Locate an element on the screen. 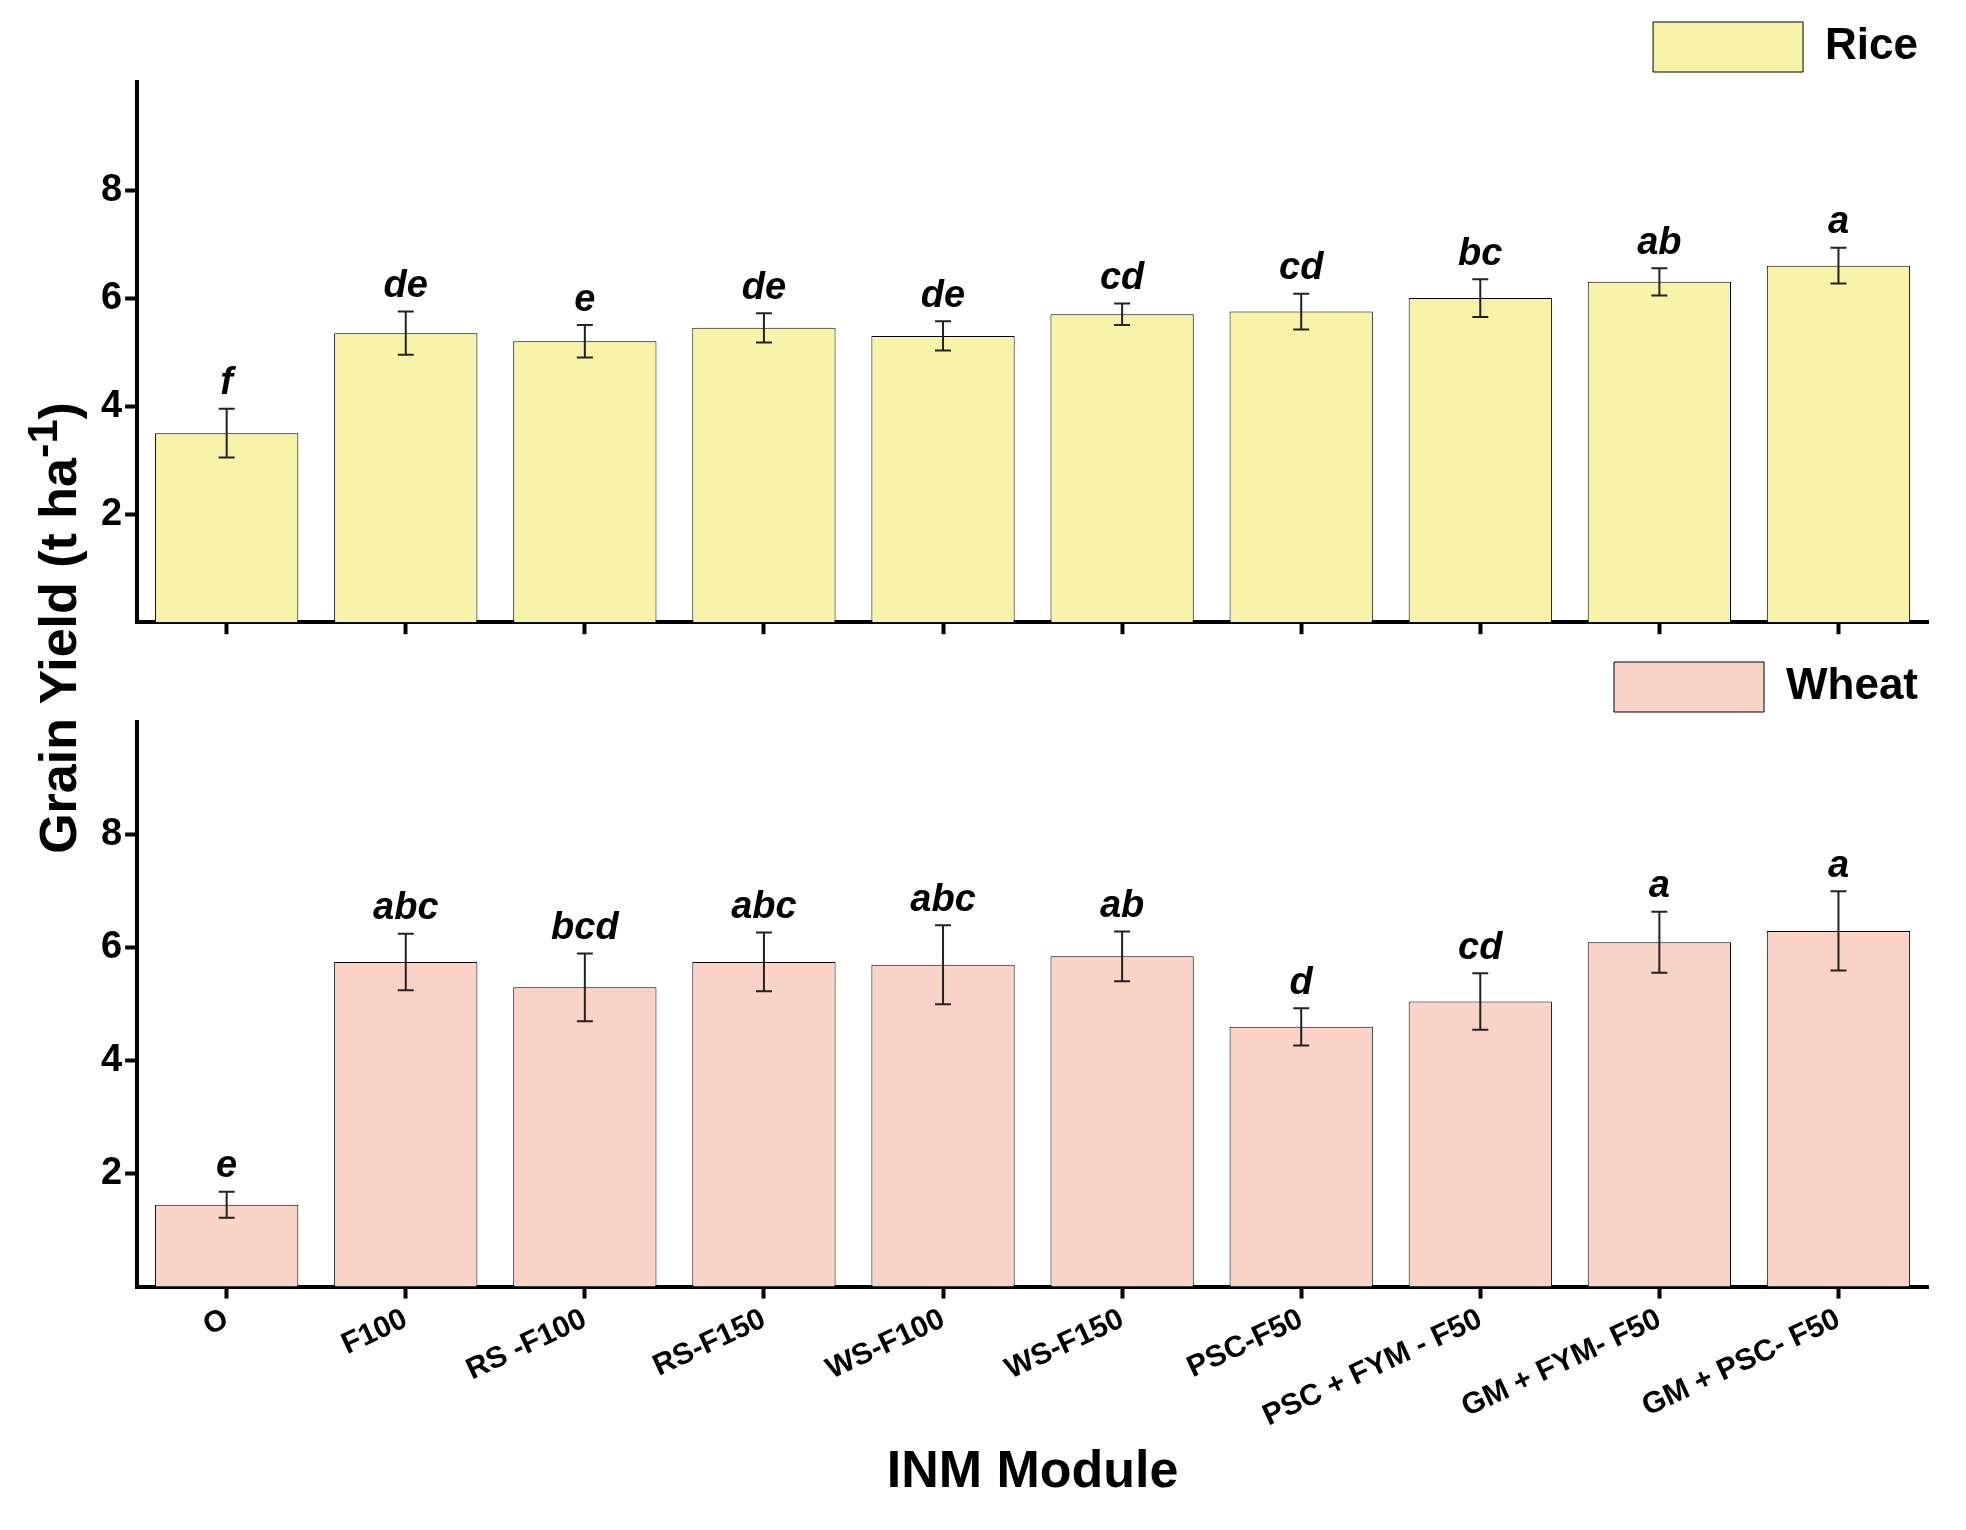  x-tick-label: RS -F100 is located at coordinates (525, 1343).